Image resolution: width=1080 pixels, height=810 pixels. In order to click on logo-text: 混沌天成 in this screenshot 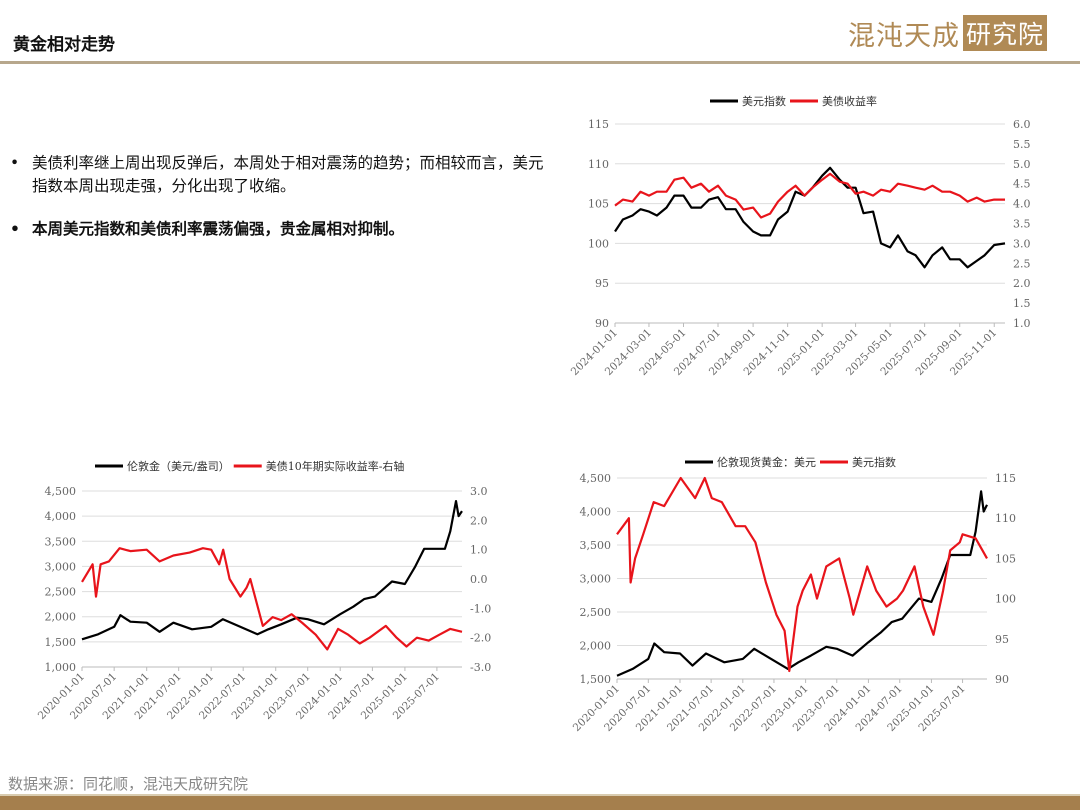, I will do `click(904, 36)`.